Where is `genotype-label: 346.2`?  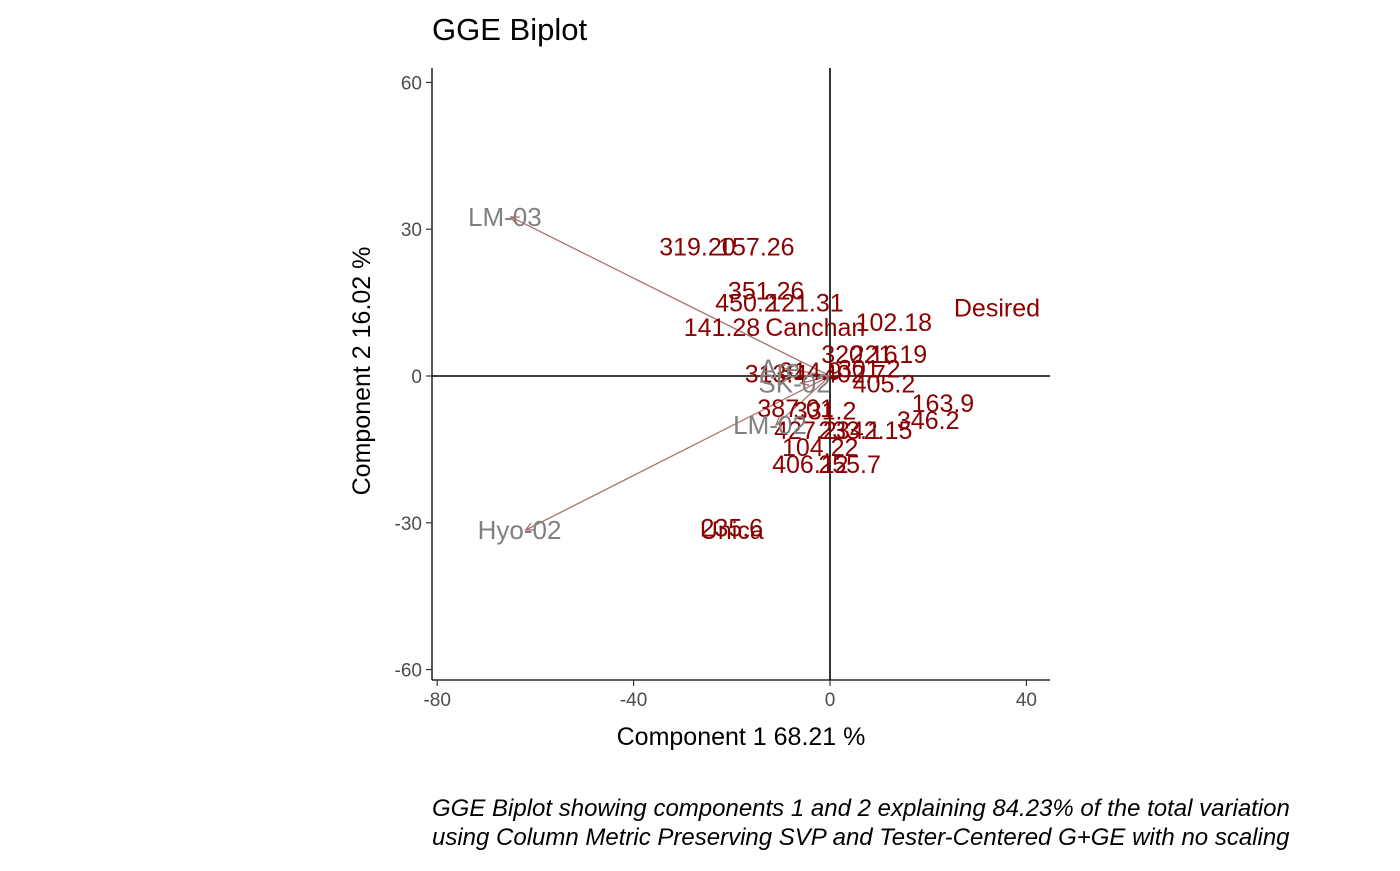 genotype-label: 346.2 is located at coordinates (928, 421).